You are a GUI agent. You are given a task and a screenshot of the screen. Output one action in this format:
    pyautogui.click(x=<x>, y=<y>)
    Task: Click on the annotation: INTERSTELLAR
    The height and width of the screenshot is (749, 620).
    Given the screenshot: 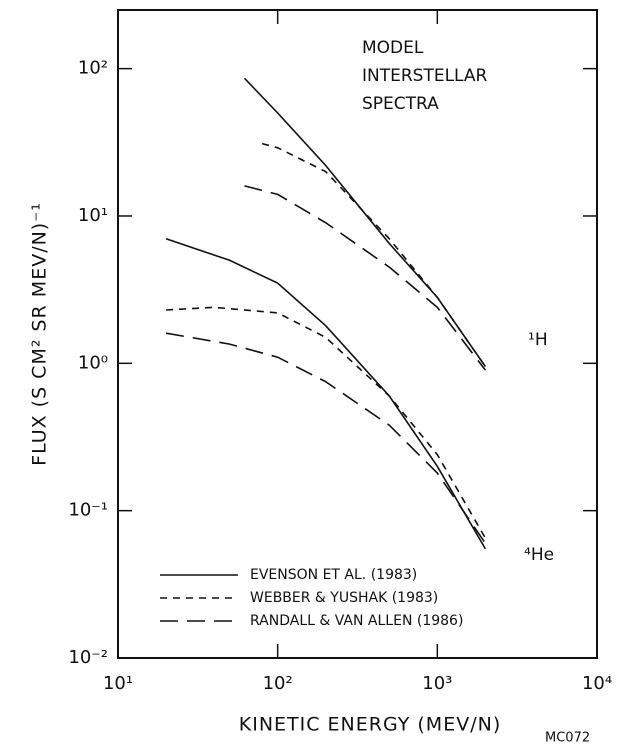 What is the action you would take?
    pyautogui.click(x=425, y=76)
    